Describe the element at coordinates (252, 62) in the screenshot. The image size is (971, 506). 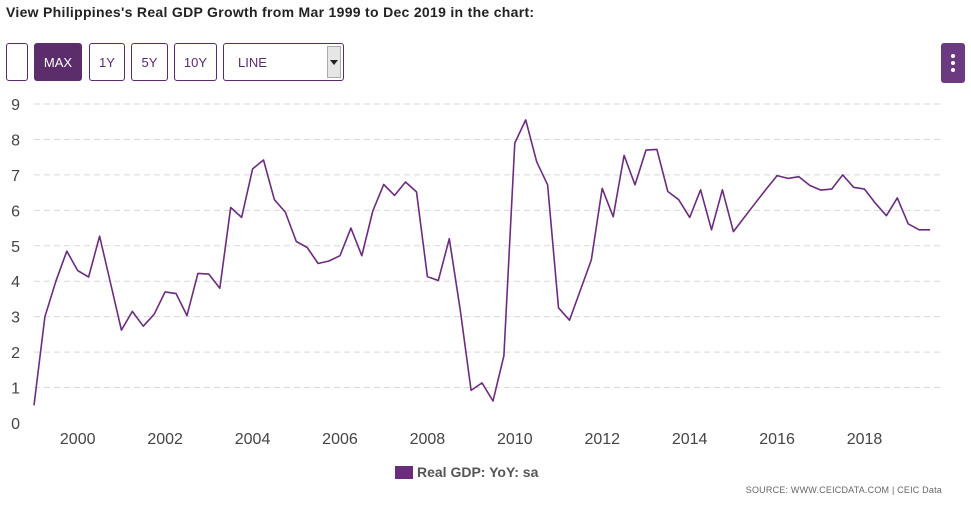
I see `chart-type-value: LINE` at that location.